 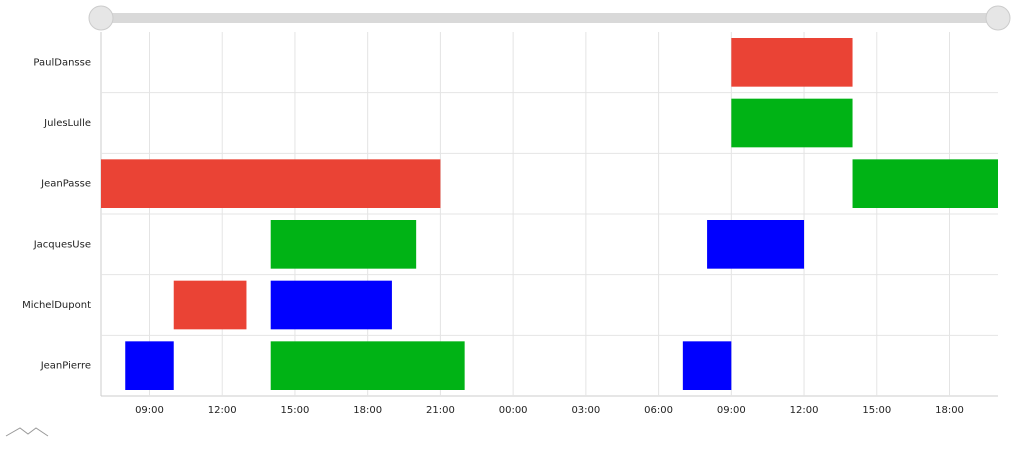 What do you see at coordinates (65, 366) in the screenshot?
I see `y-tick-label: JeanPierre` at bounding box center [65, 366].